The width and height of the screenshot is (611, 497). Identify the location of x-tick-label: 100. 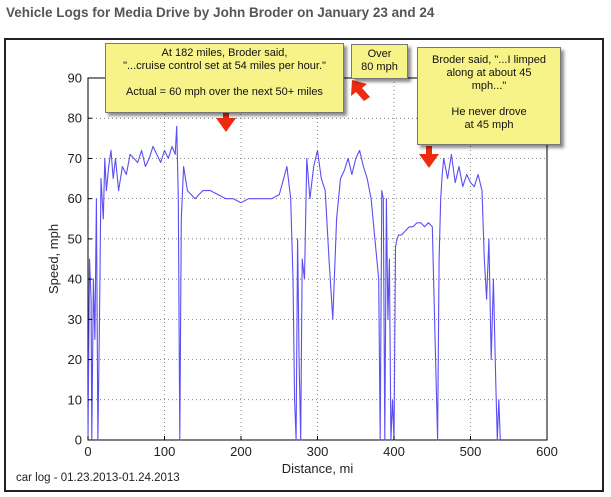
(165, 451).